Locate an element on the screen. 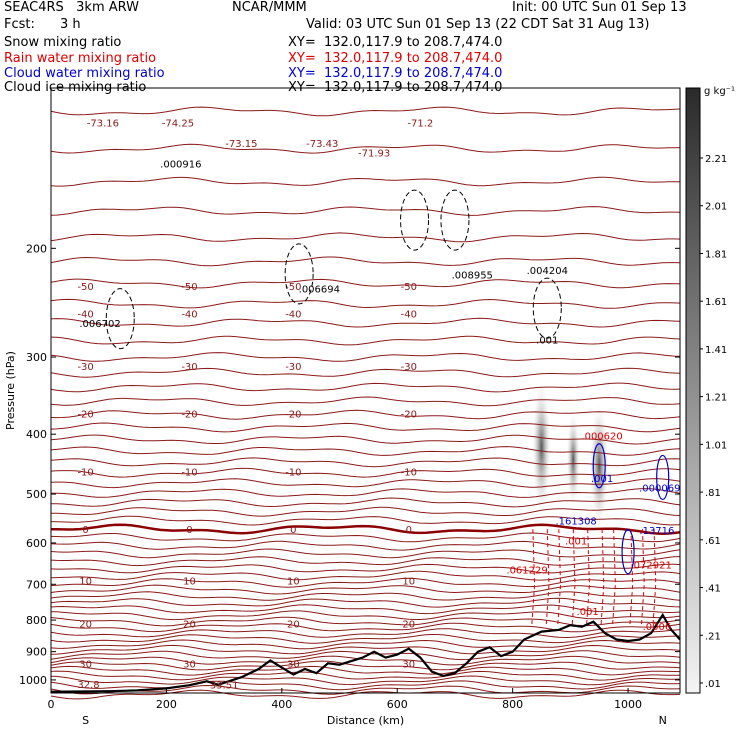  extremum-label: .161308 is located at coordinates (575, 521).